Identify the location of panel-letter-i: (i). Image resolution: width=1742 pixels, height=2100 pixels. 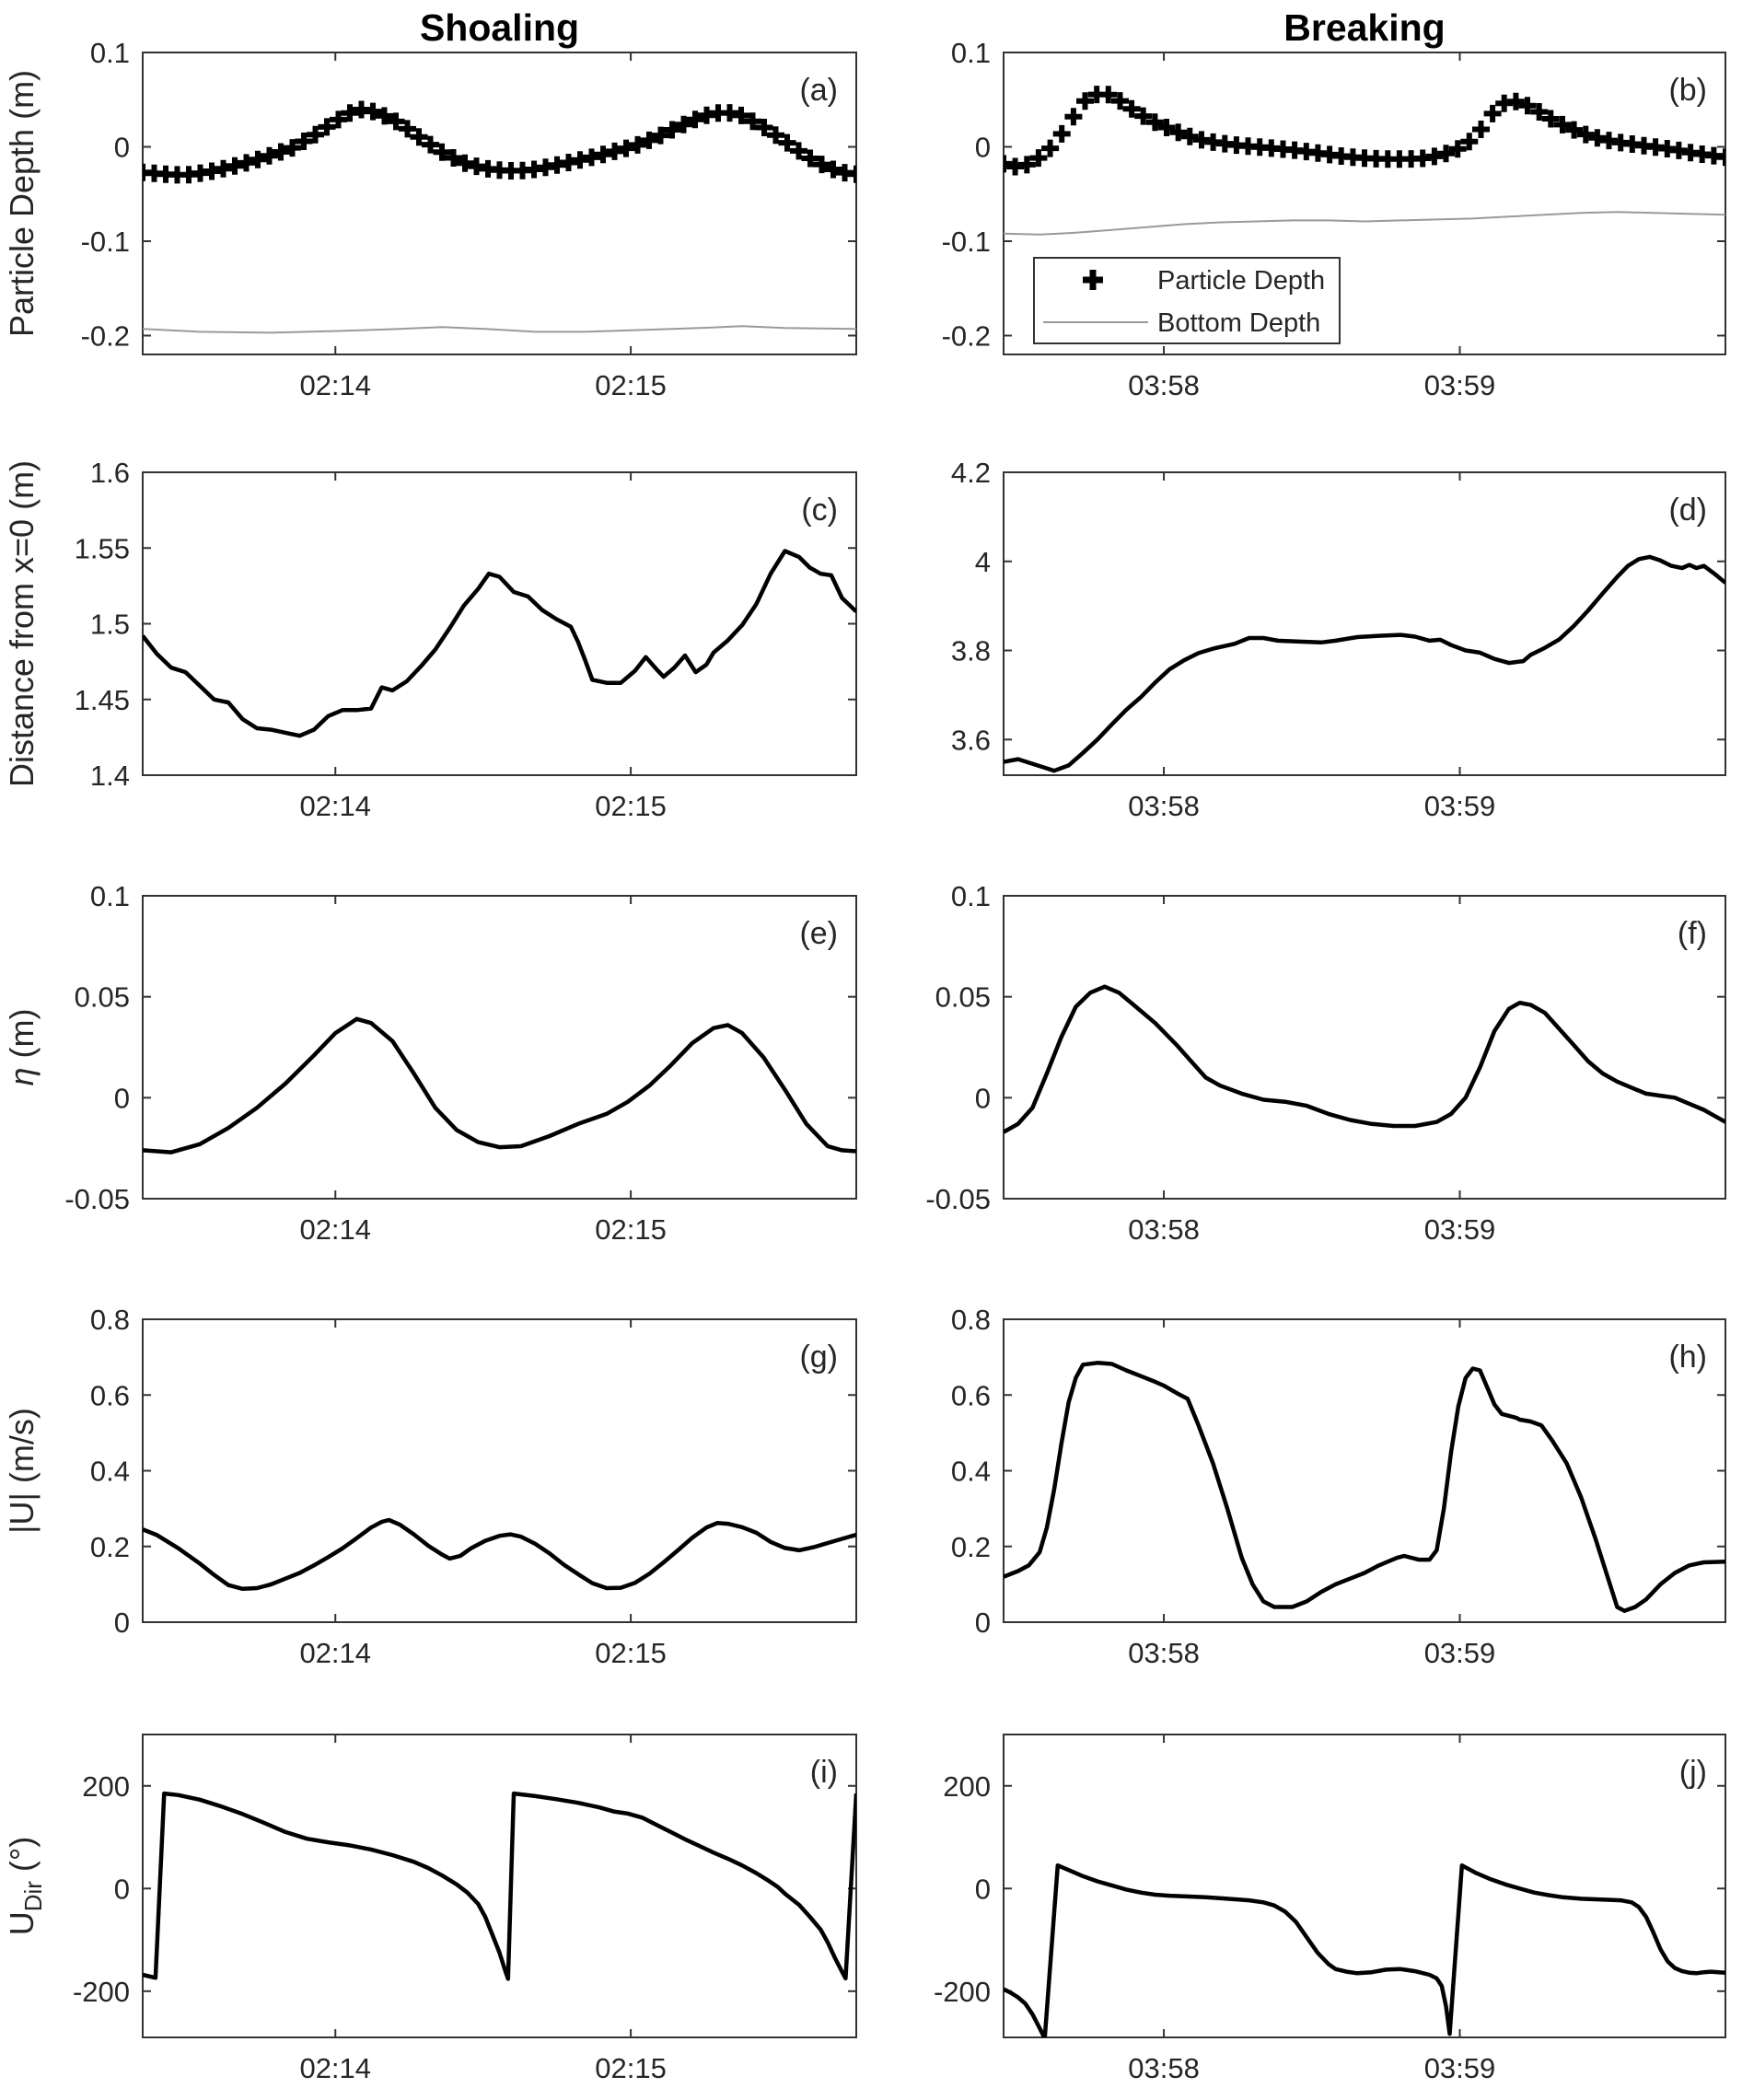
(824, 1772).